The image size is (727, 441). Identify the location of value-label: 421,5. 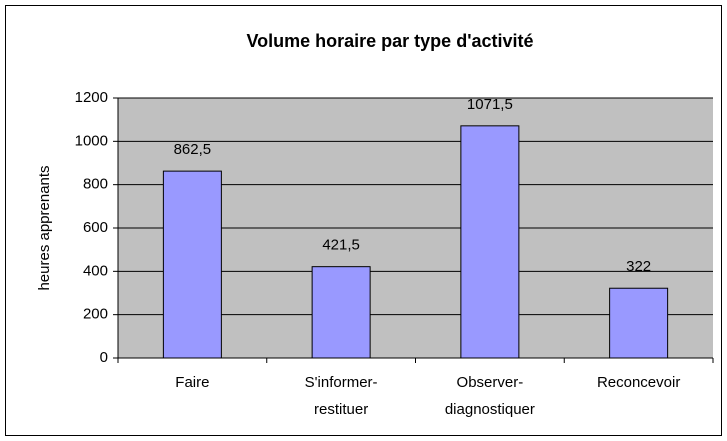
(341, 245).